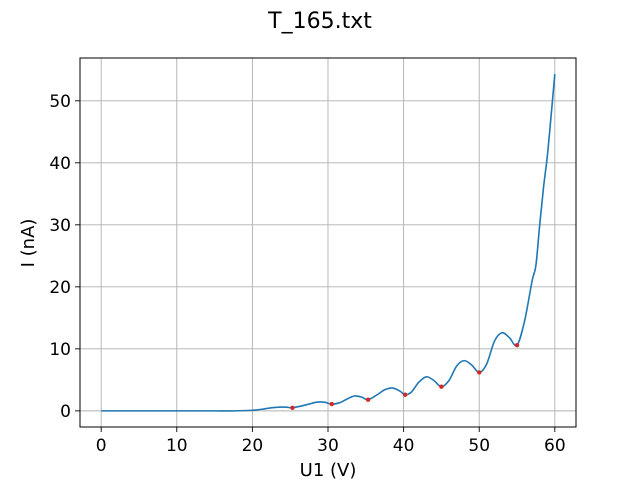  I want to click on y-tick-label: 10, so click(60, 350).